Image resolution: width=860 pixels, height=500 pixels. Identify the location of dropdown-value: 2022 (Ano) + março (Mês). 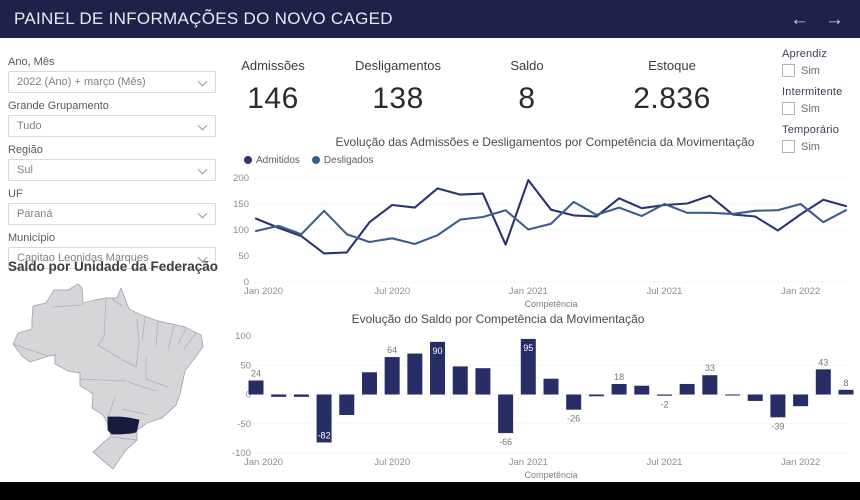
(81, 82).